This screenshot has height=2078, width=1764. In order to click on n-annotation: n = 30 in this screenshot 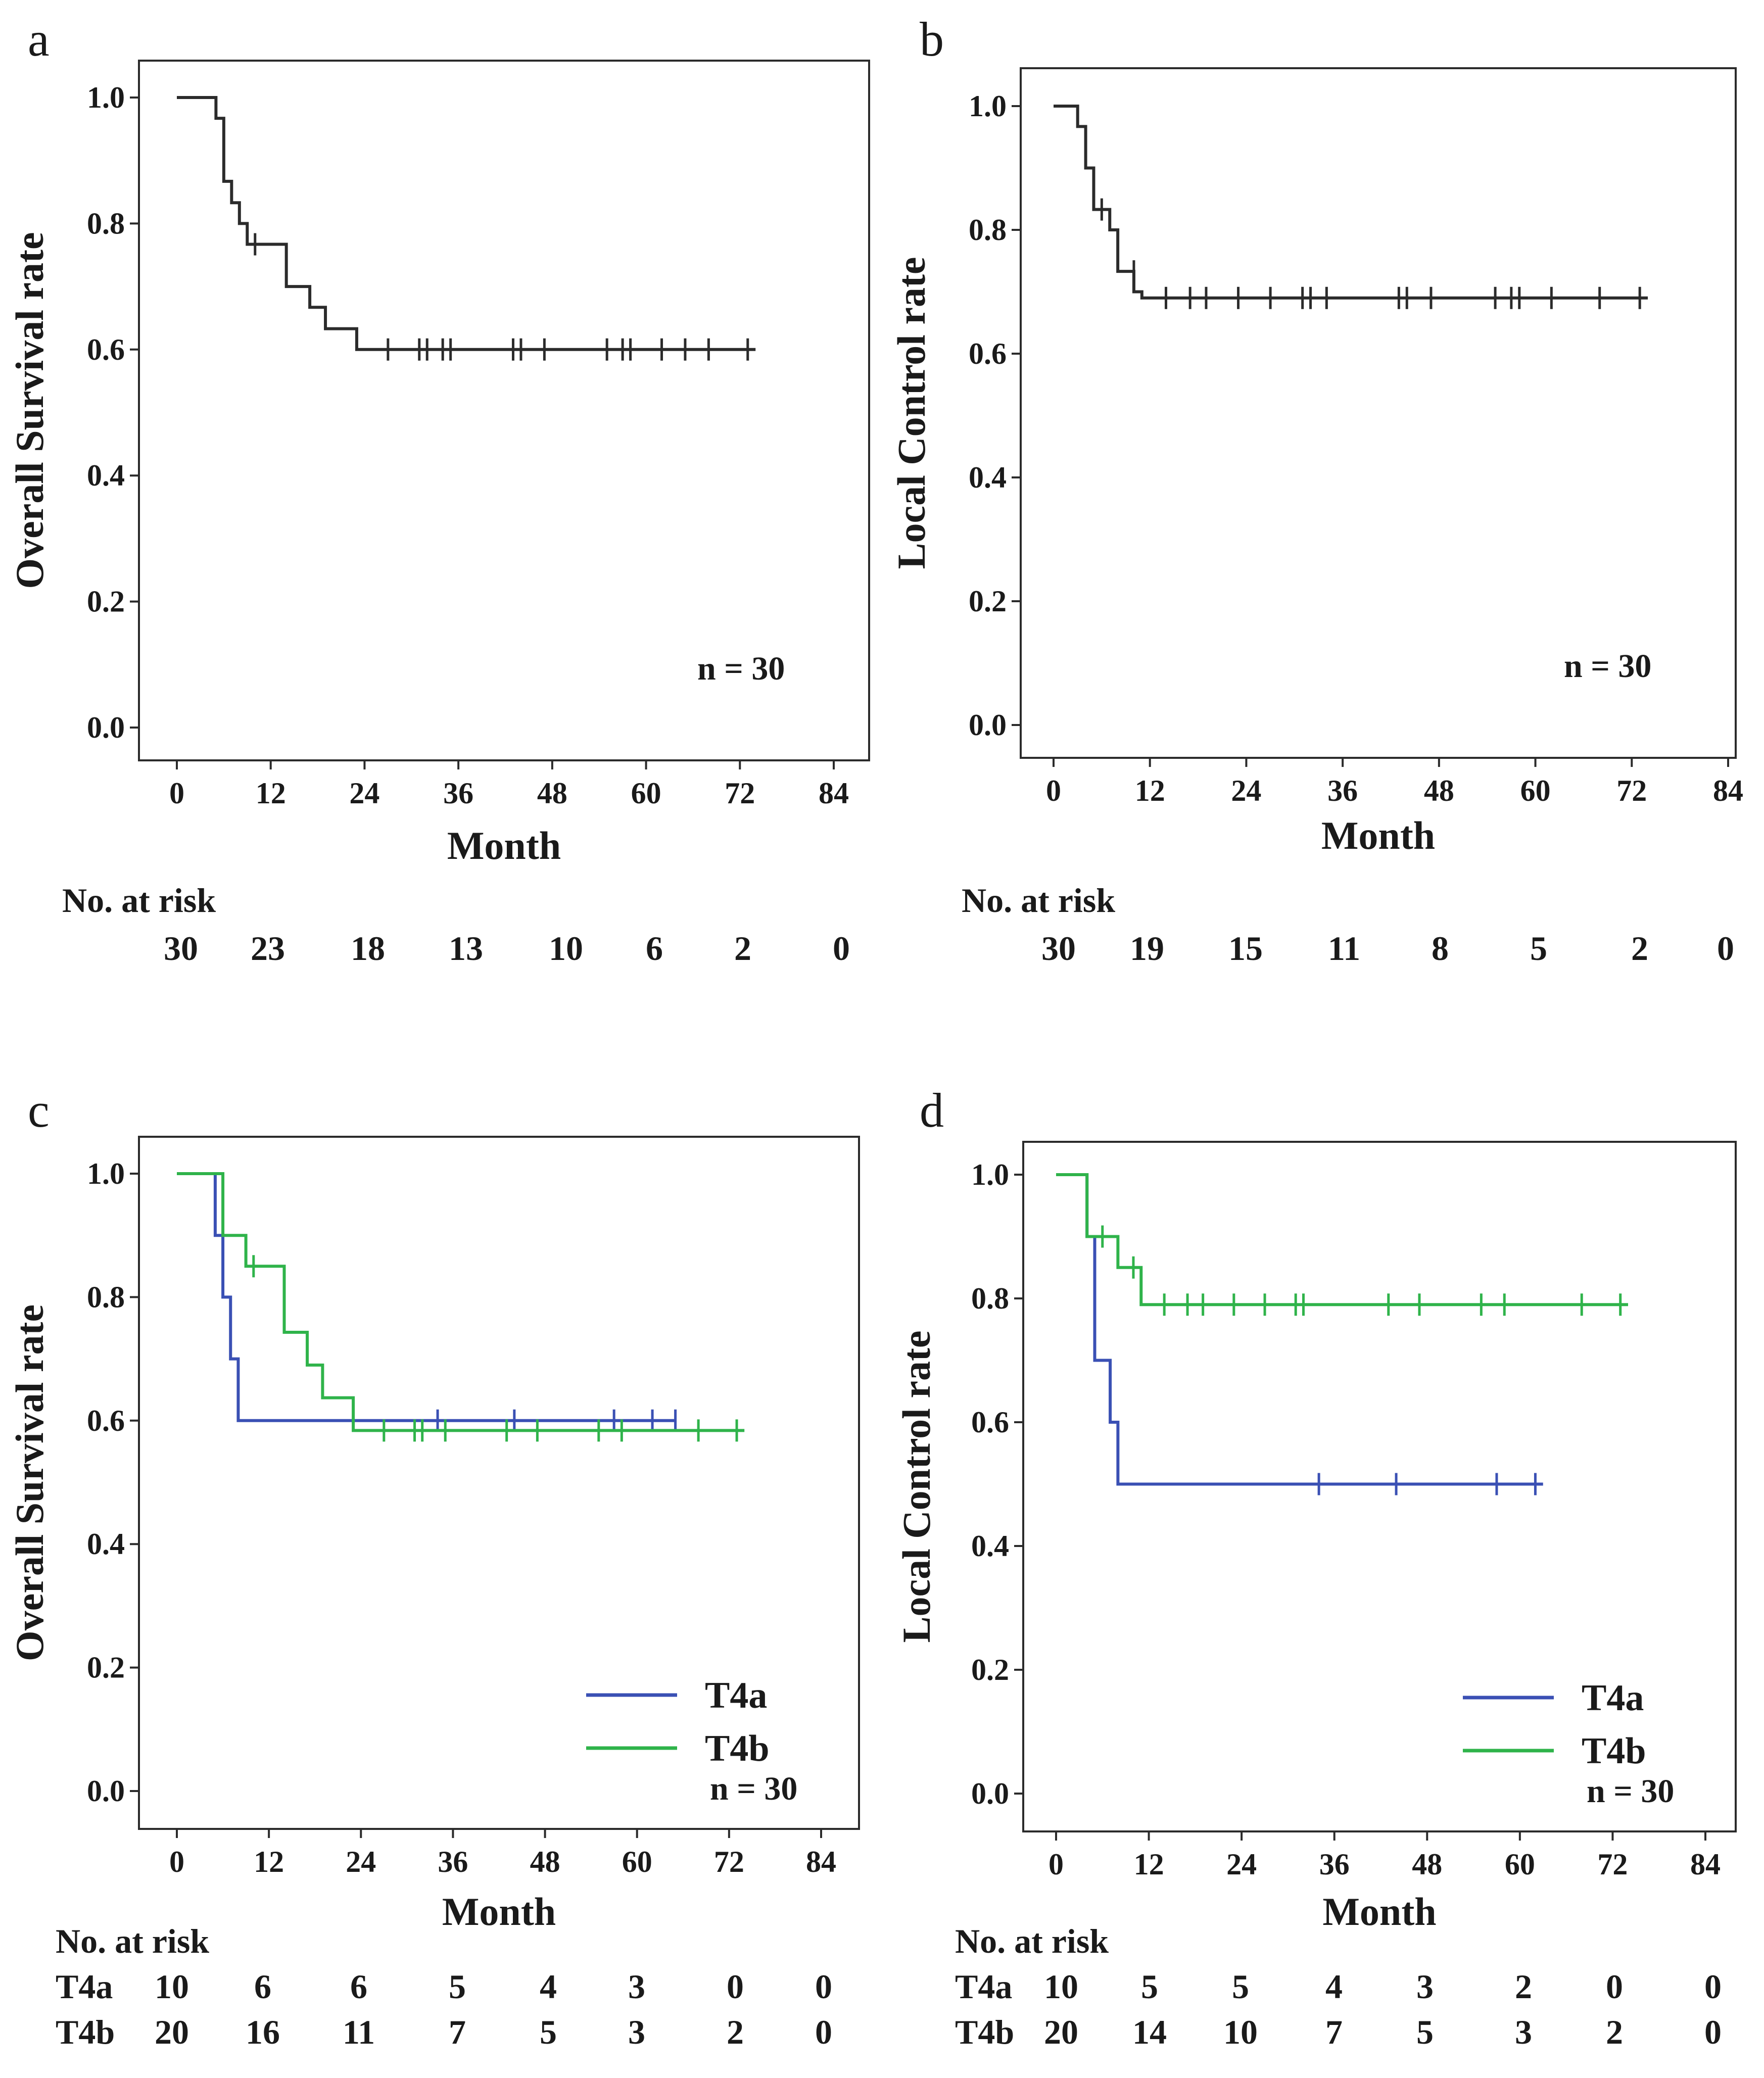, I will do `click(1631, 1791)`.